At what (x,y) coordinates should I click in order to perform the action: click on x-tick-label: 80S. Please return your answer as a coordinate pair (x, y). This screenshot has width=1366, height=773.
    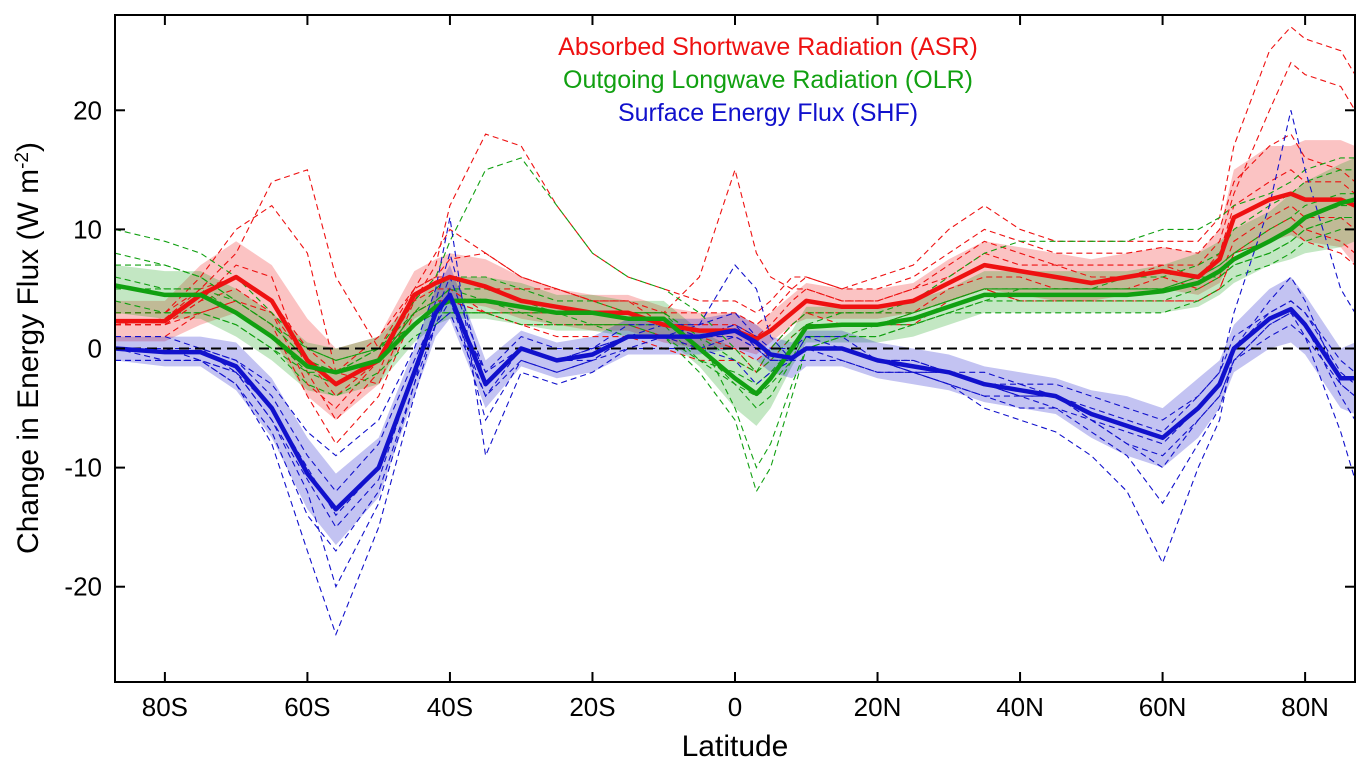
    Looking at the image, I should click on (165, 707).